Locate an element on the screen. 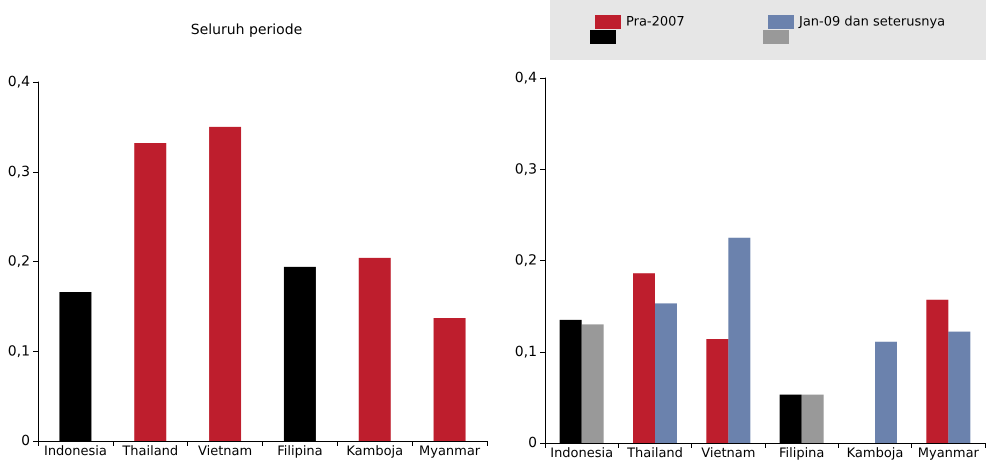 This screenshot has height=469, width=986. legend-label: Jan-09 dan seterusnya is located at coordinates (872, 22).